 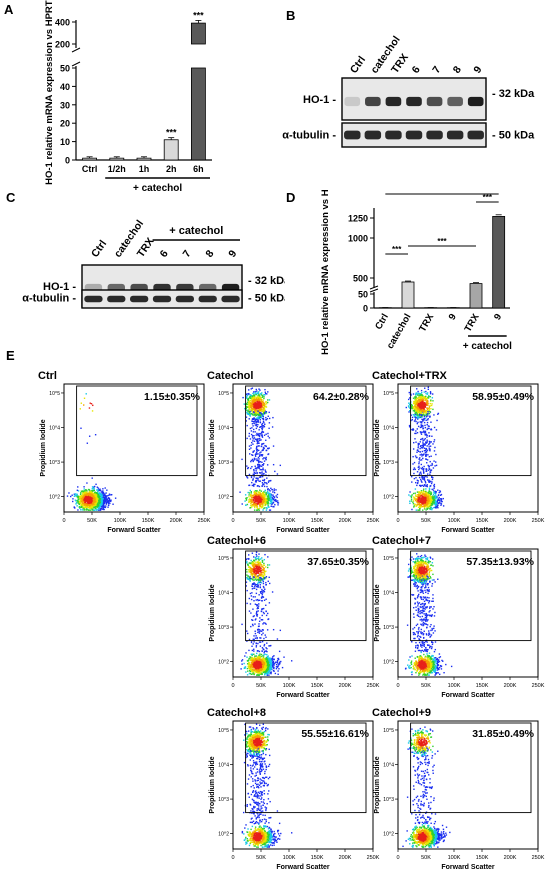 What do you see at coordinates (59, 287) in the screenshot?
I see `row-label-ho1: HO-1 -` at bounding box center [59, 287].